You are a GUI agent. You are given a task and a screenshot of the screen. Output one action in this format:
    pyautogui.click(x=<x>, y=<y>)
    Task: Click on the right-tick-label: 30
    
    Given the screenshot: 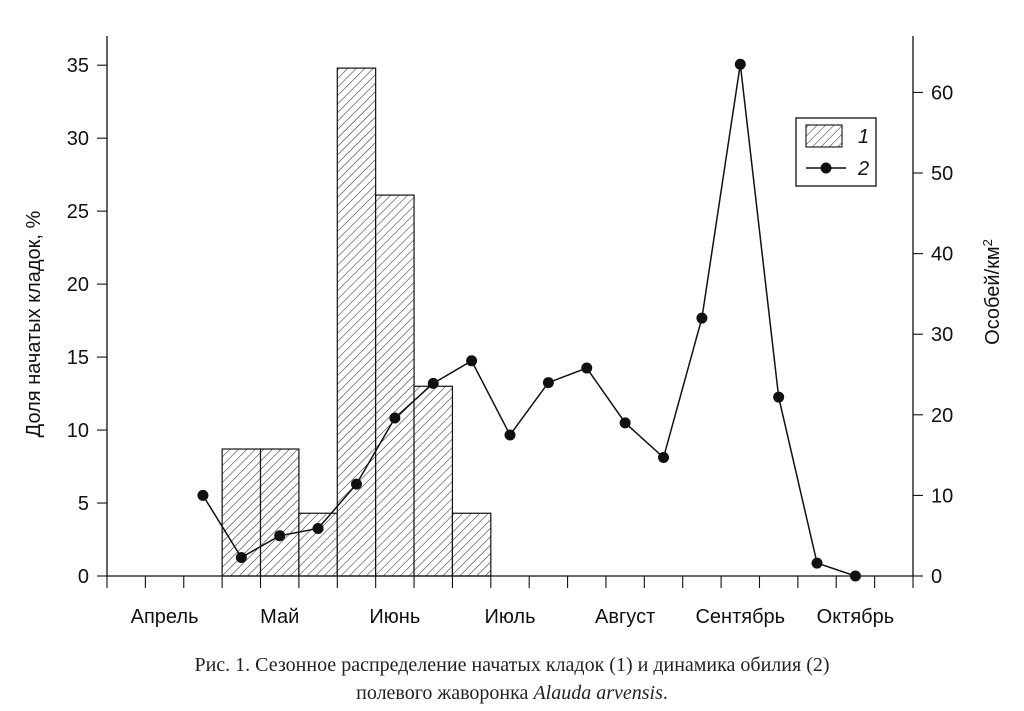 What is the action you would take?
    pyautogui.click(x=942, y=335)
    